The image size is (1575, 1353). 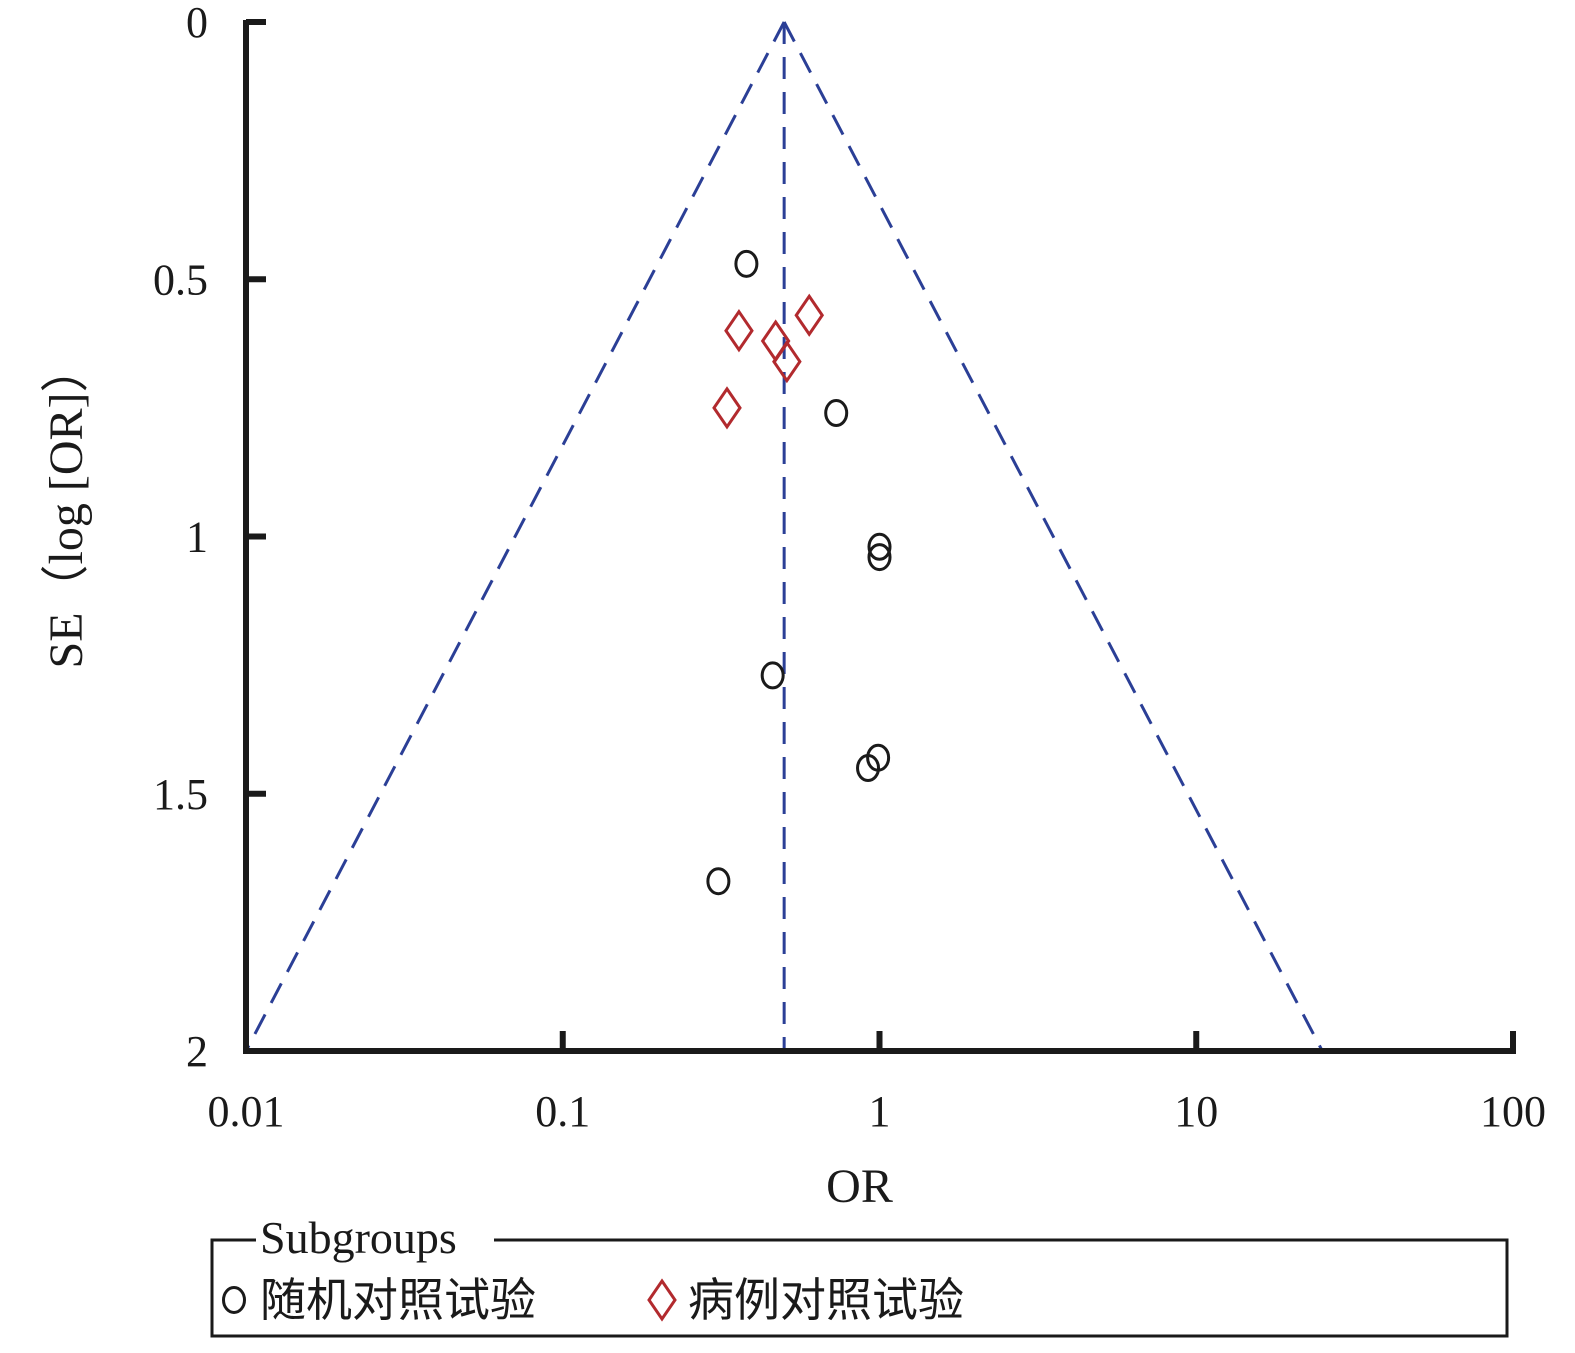 What do you see at coordinates (66, 506) in the screenshot?
I see `y-axis-label: SE（log [OR]）` at bounding box center [66, 506].